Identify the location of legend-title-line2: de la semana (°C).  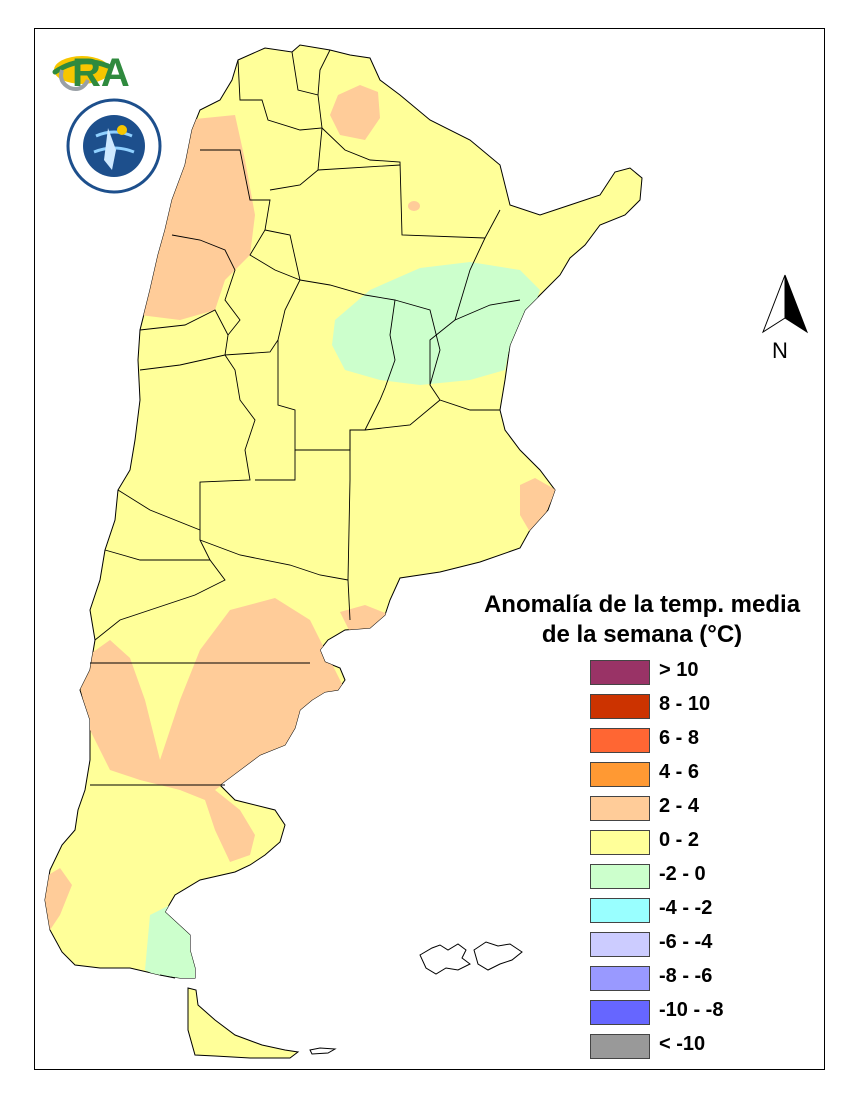
(642, 634).